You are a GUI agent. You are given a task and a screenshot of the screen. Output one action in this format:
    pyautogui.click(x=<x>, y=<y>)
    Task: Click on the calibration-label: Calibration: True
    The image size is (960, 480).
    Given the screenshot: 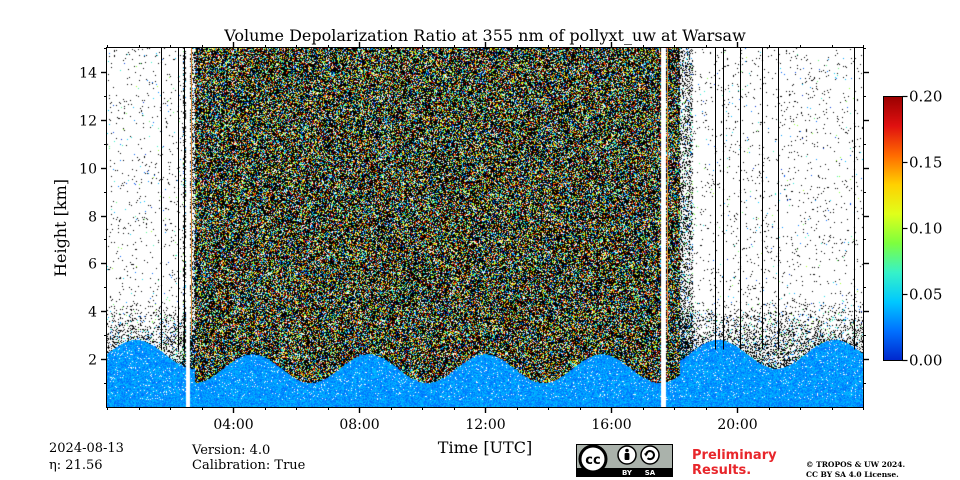 What is the action you would take?
    pyautogui.click(x=249, y=465)
    